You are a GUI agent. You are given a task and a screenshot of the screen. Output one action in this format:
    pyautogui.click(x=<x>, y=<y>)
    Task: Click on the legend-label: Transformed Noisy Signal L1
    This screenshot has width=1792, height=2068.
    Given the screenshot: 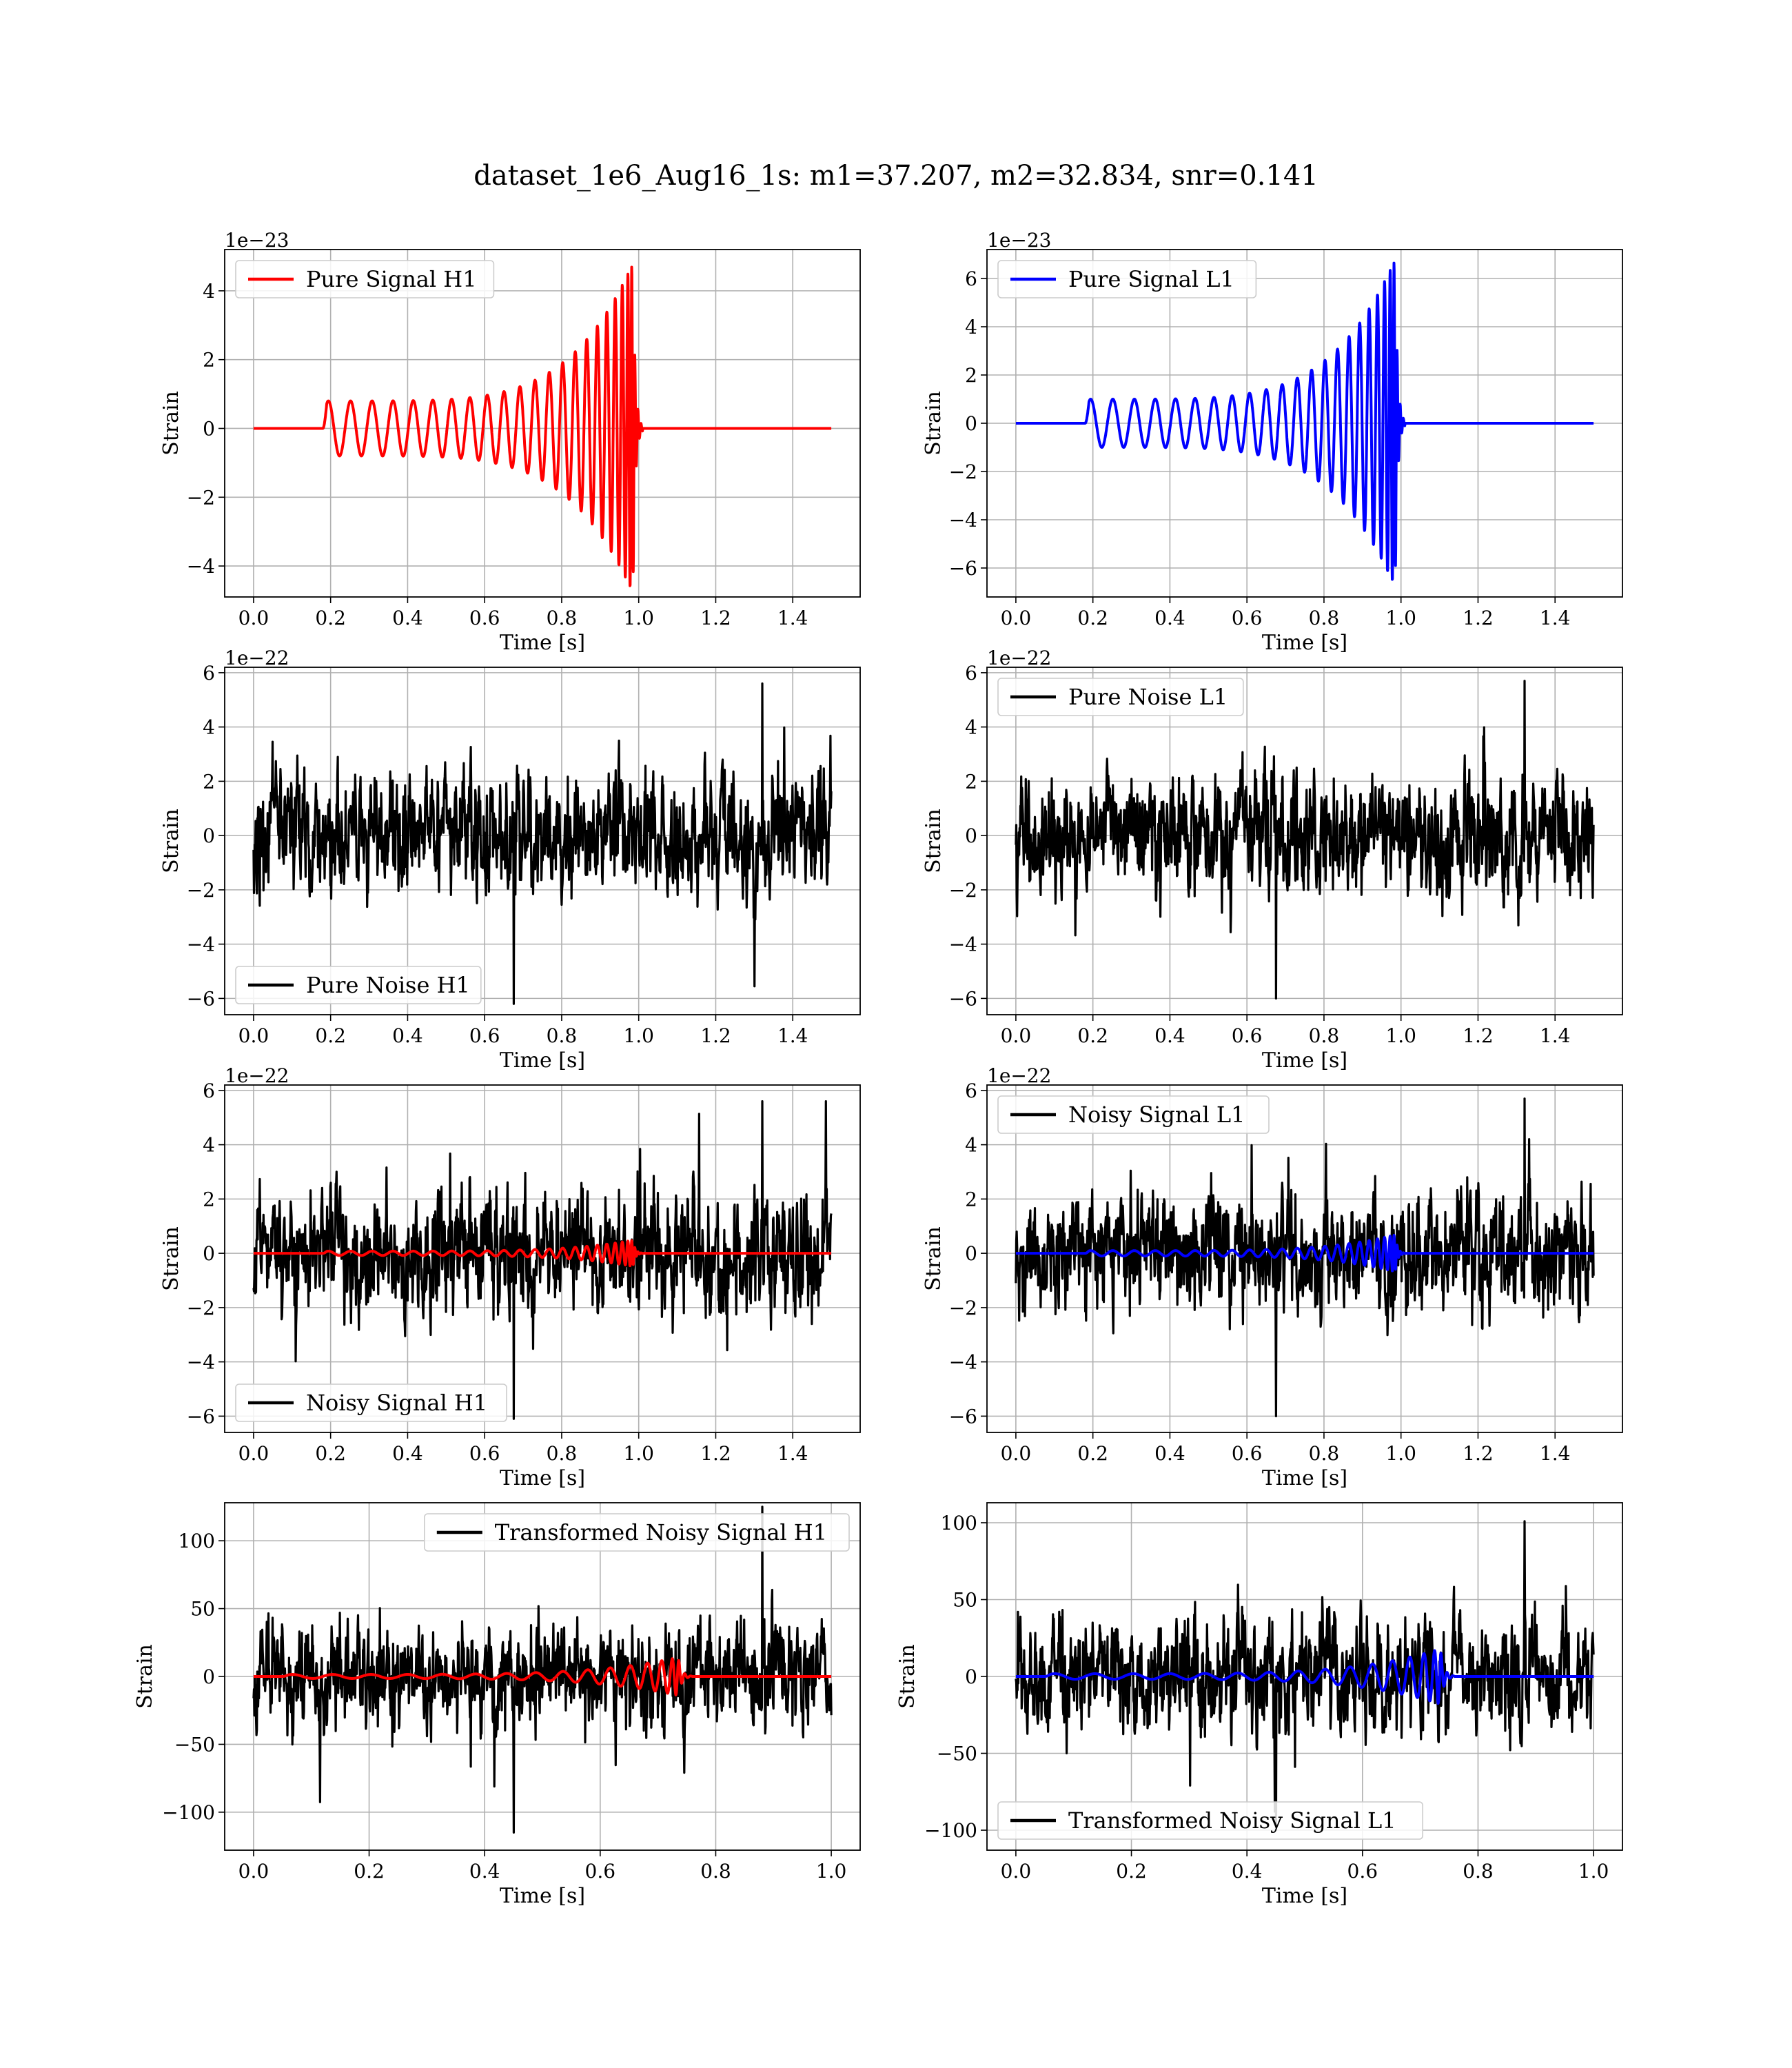 What is the action you would take?
    pyautogui.click(x=1232, y=1820)
    